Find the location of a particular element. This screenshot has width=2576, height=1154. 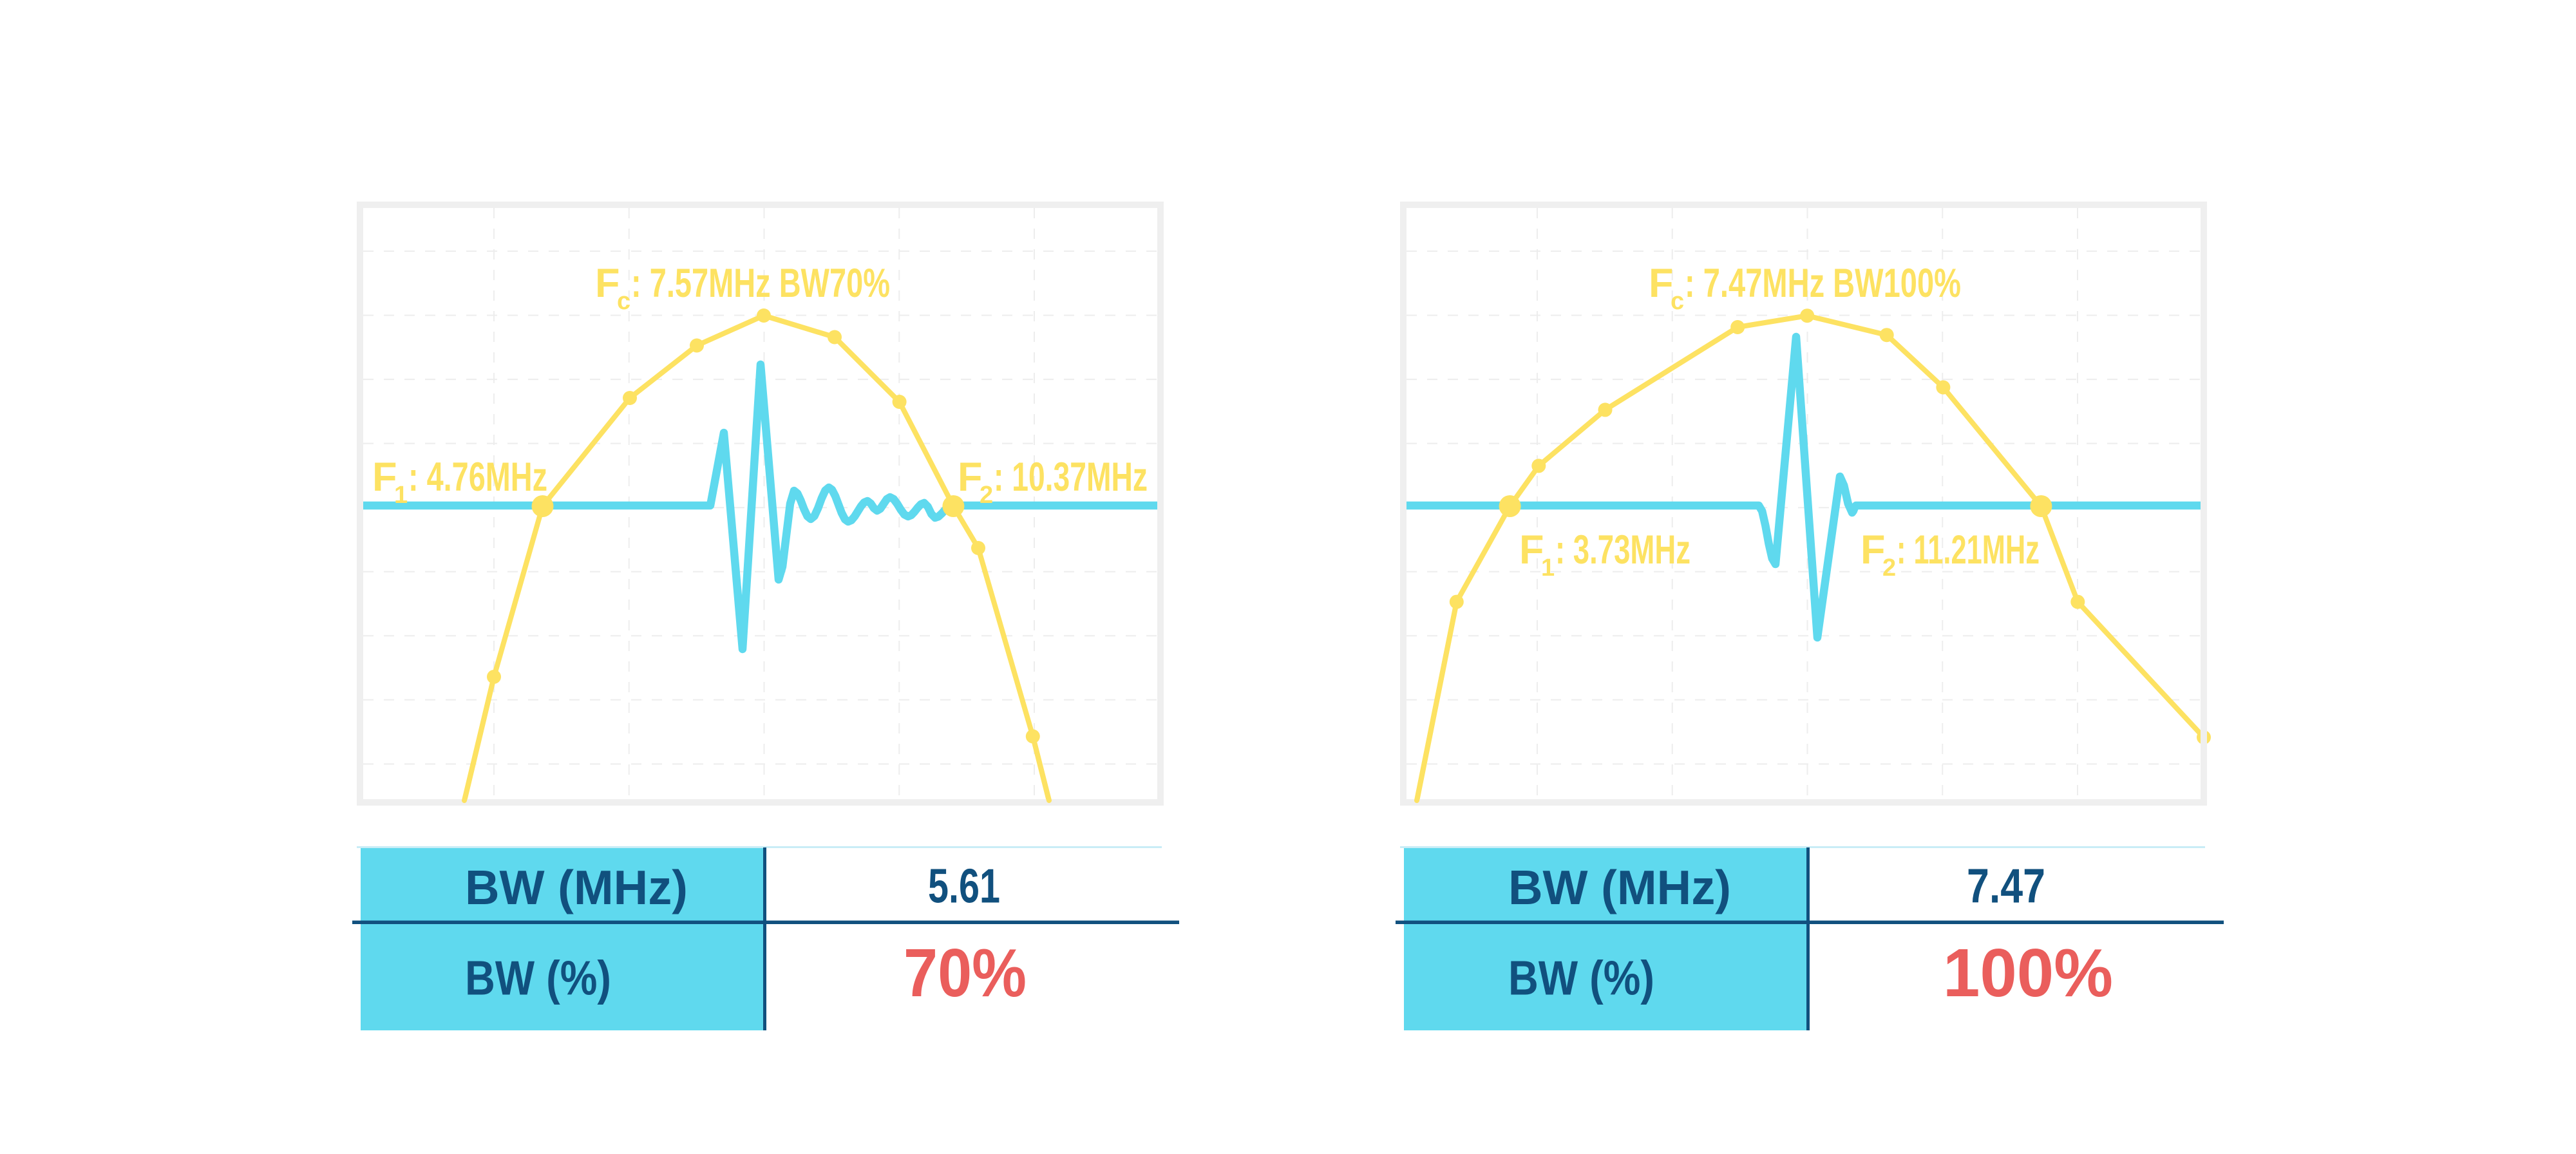

svg-text: 5.61 is located at coordinates (964, 886).